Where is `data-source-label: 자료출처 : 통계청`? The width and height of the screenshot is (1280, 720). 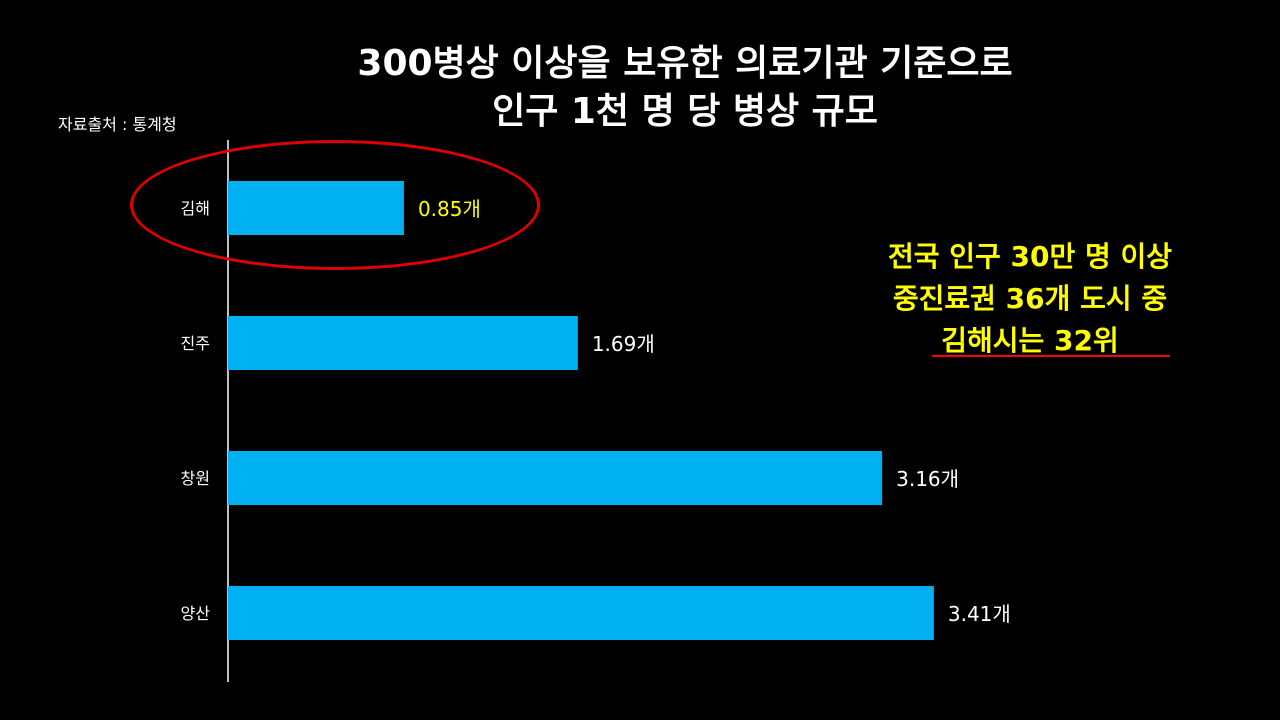 data-source-label: 자료출처 : 통계청 is located at coordinates (117, 124).